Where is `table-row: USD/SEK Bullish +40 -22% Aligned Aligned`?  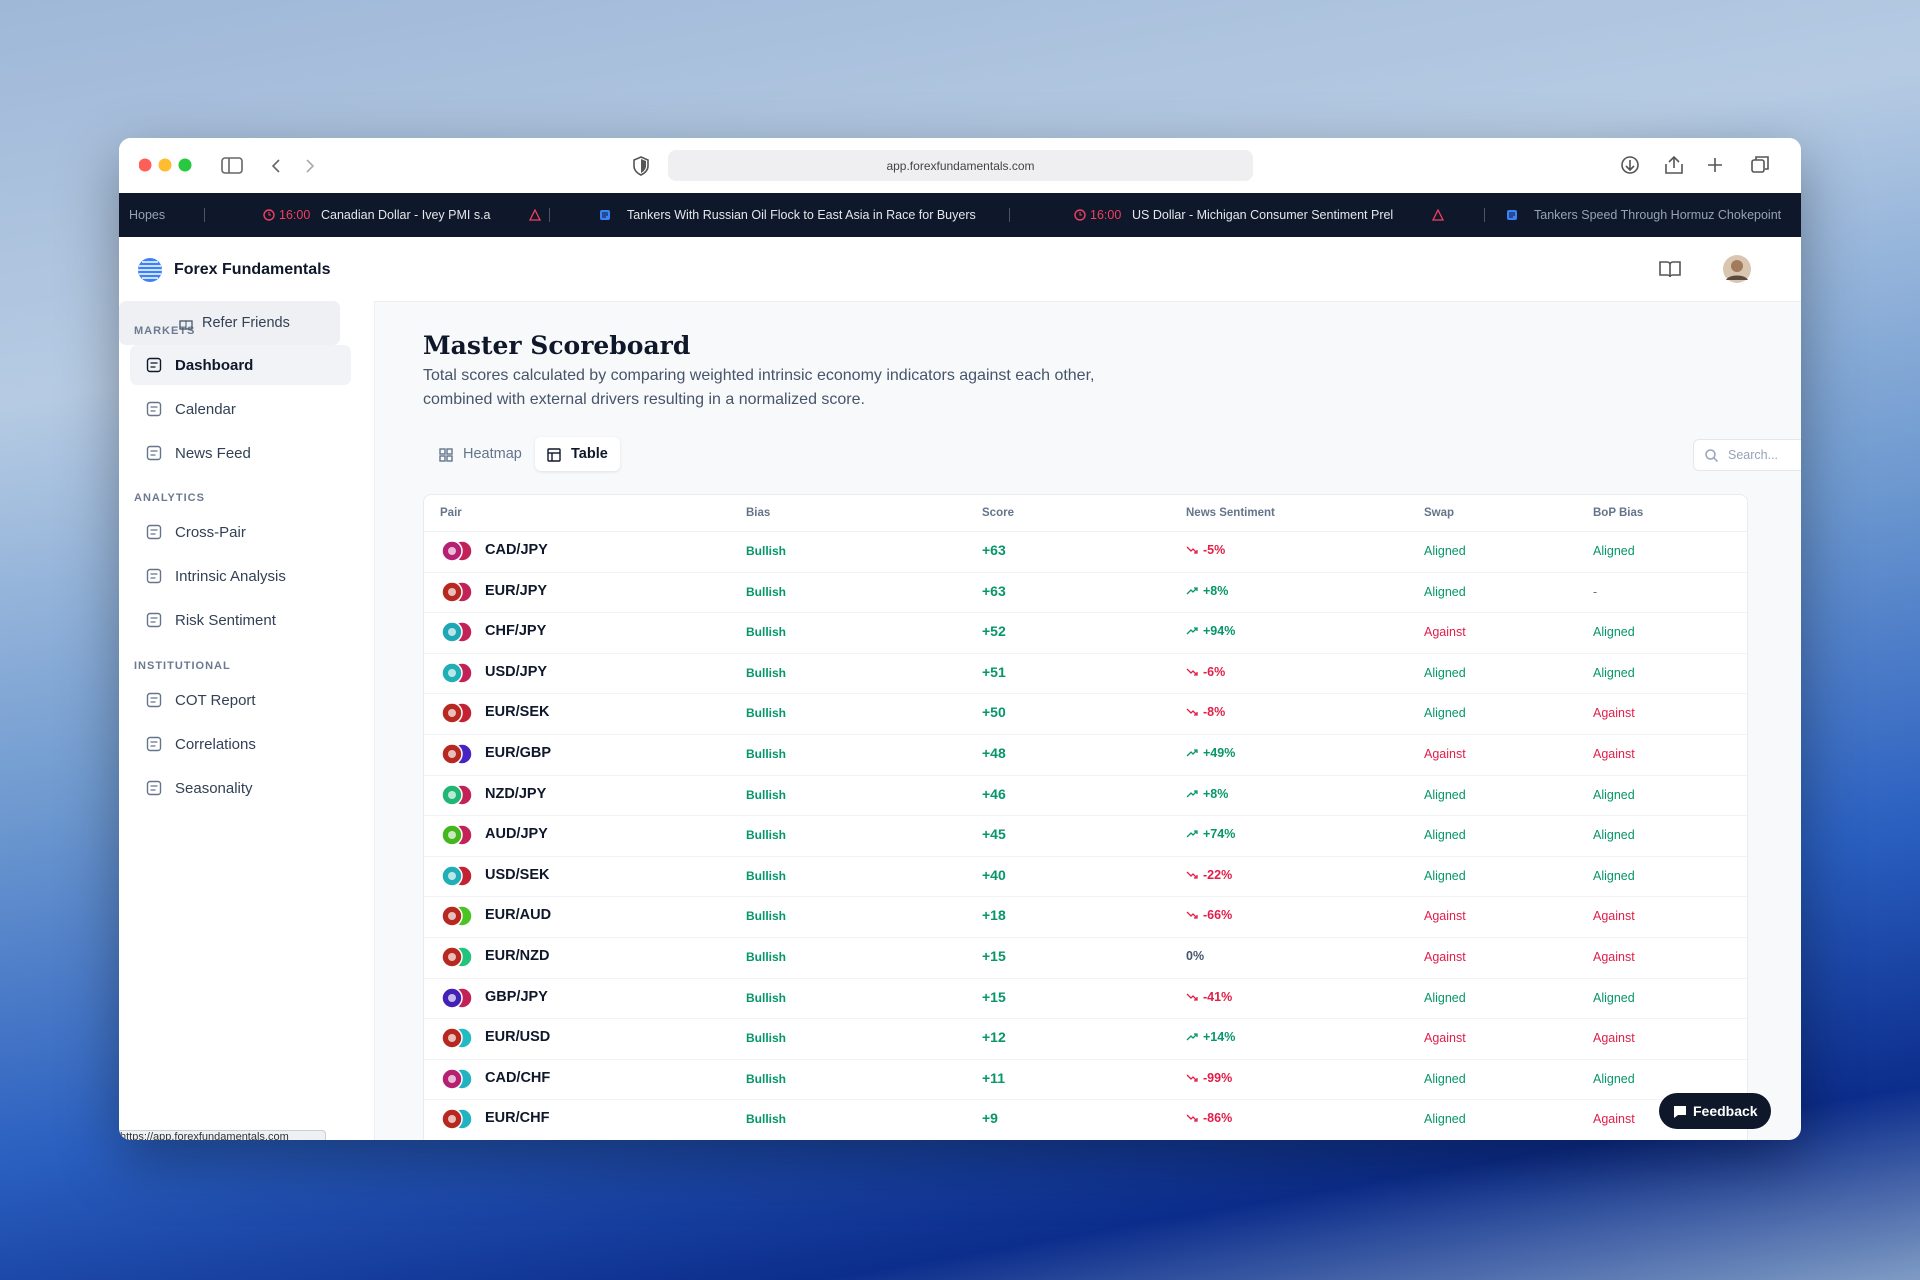 table-row: USD/SEK Bullish +40 -22% Aligned Aligned is located at coordinates (1085, 877).